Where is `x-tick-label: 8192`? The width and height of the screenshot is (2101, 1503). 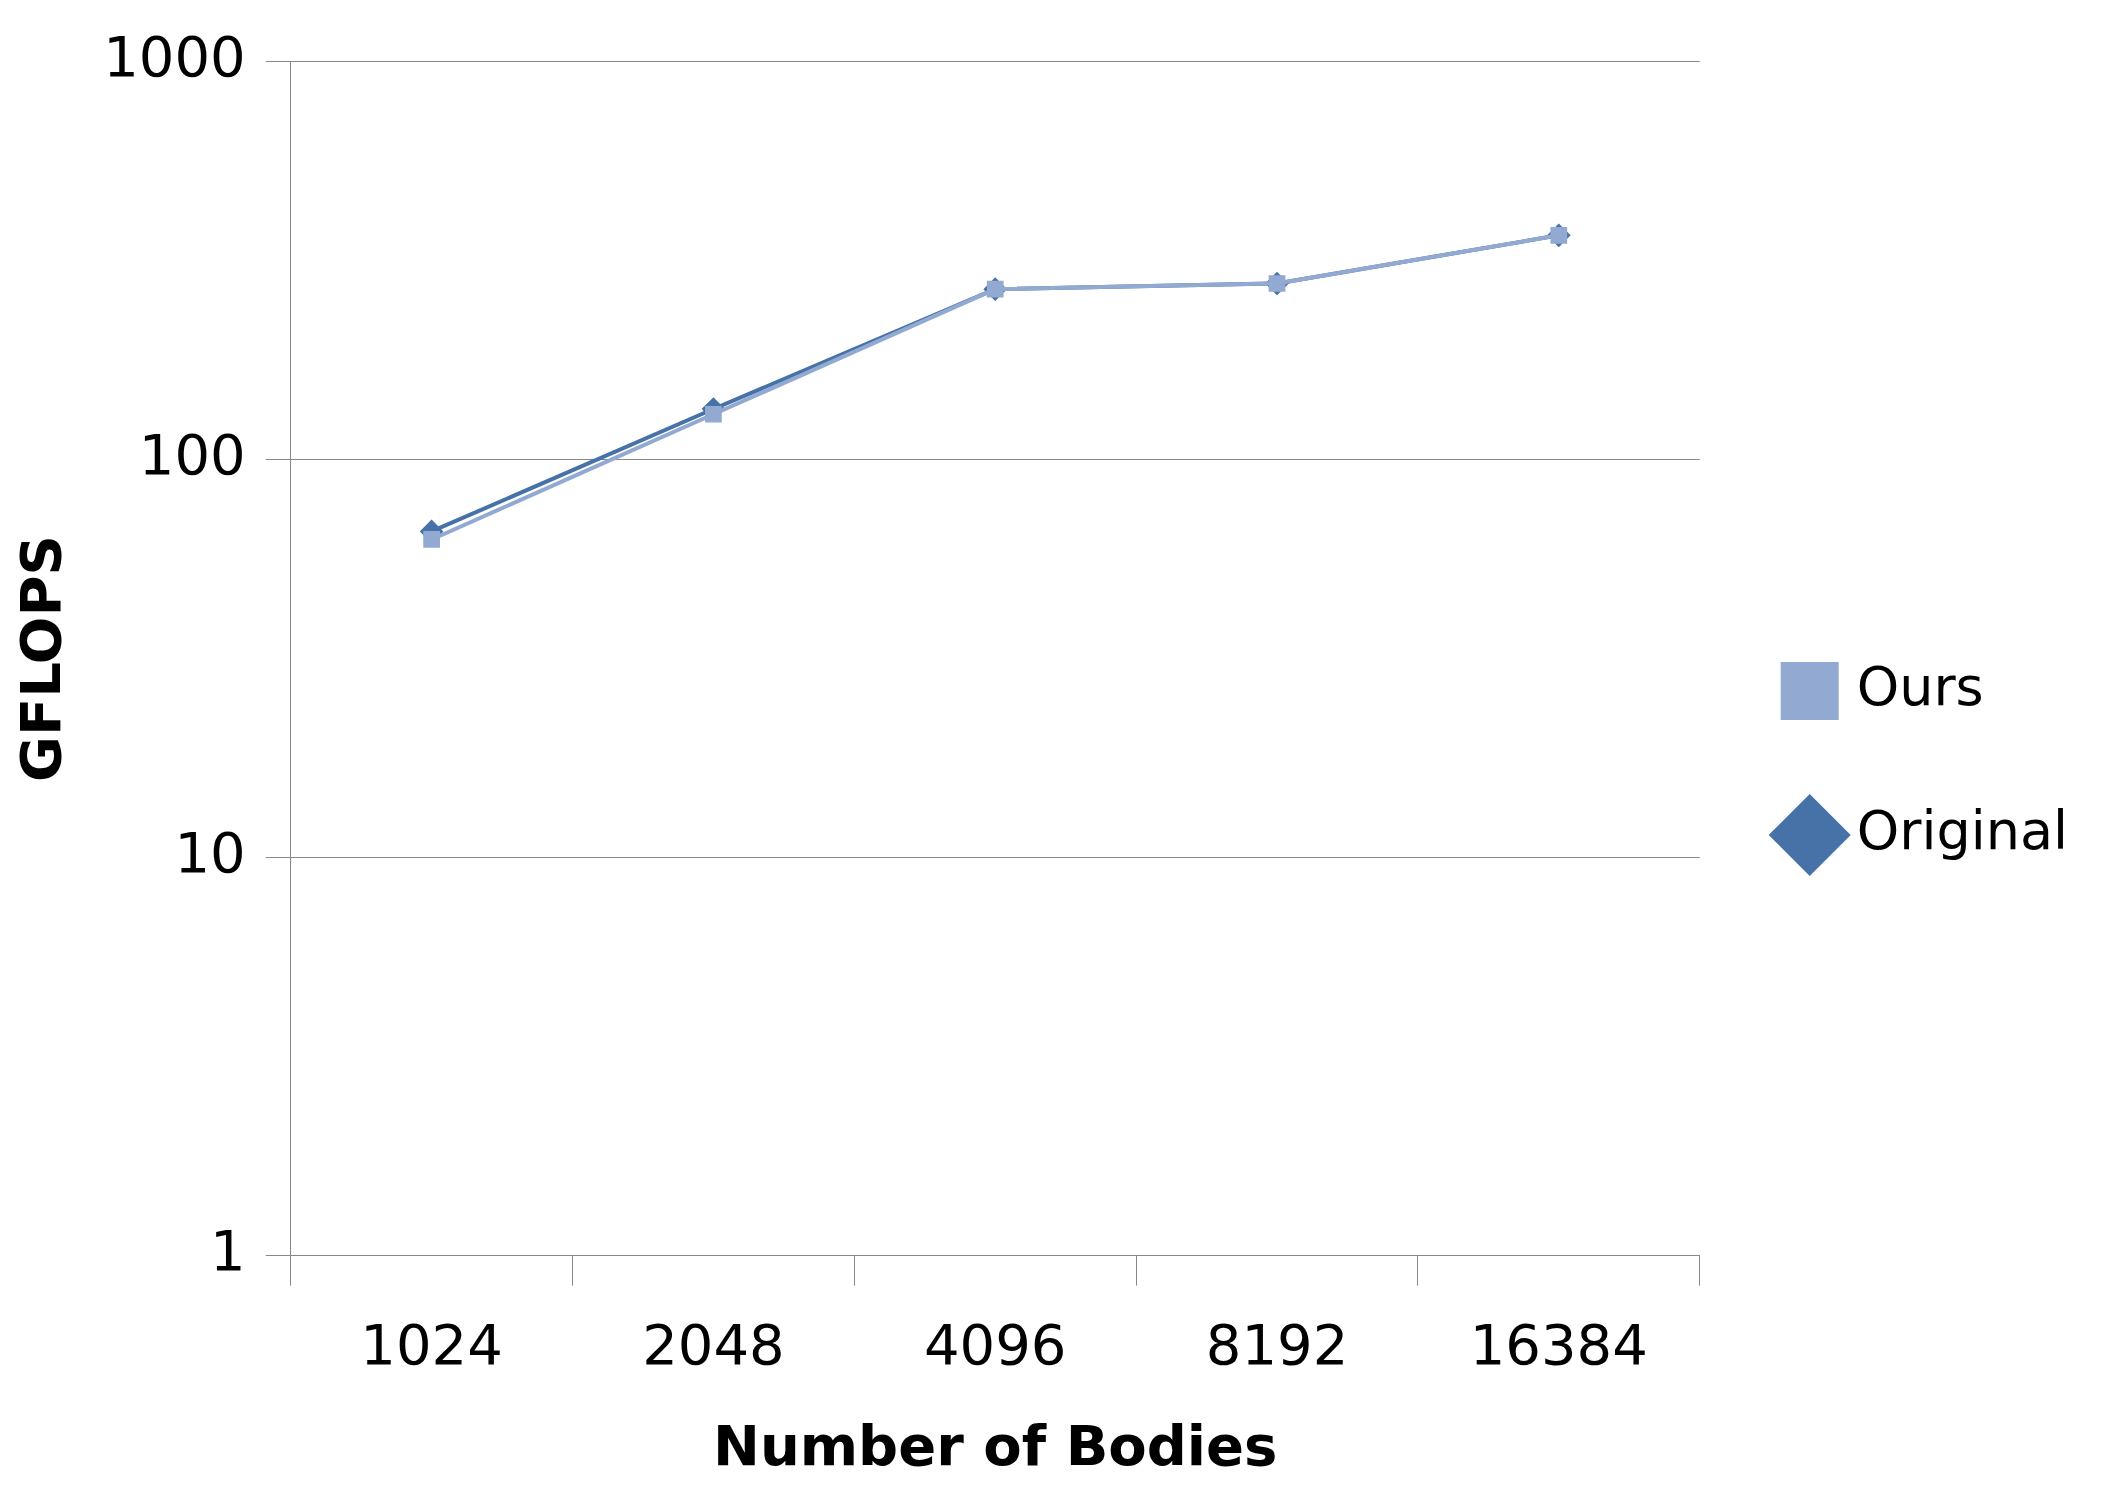
x-tick-label: 8192 is located at coordinates (1277, 1344).